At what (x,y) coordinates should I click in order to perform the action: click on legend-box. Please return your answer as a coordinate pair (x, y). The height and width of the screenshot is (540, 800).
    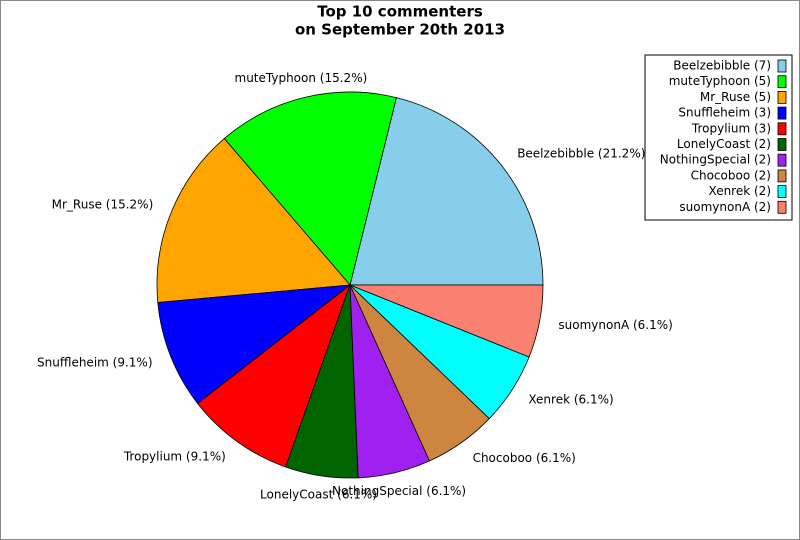
    Looking at the image, I should click on (718, 137).